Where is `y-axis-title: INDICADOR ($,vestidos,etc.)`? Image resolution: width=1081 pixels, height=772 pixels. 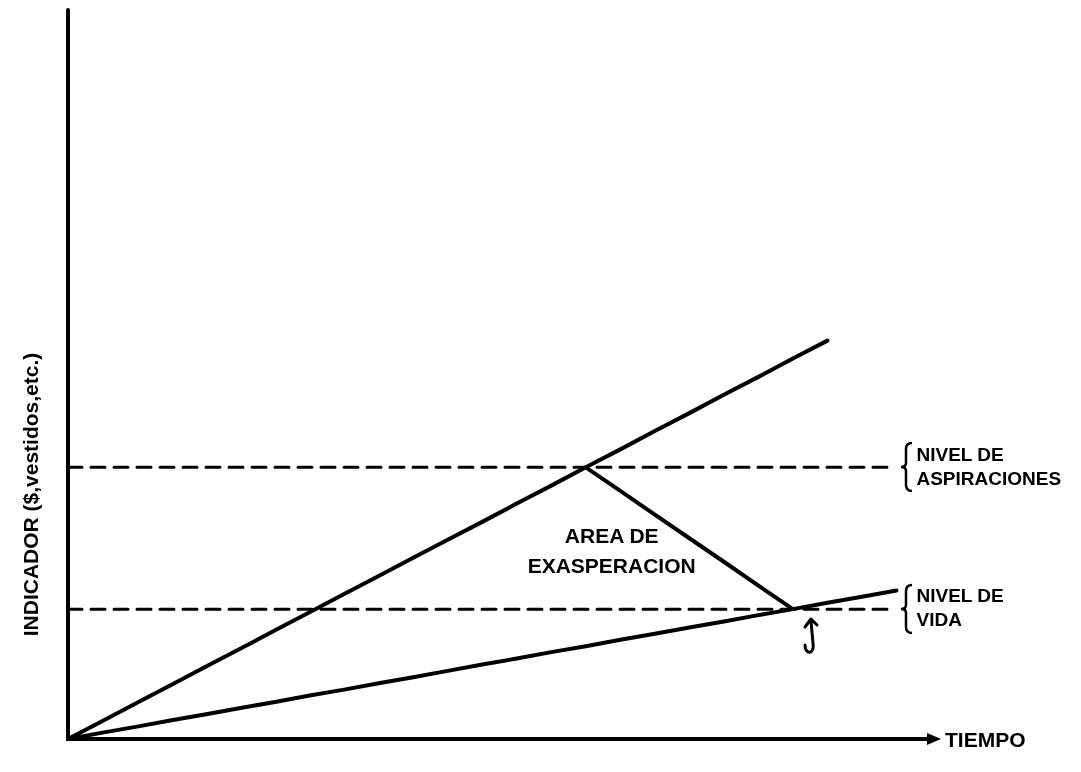
y-axis-title: INDICADOR ($,vestidos,etc.) is located at coordinates (30, 494).